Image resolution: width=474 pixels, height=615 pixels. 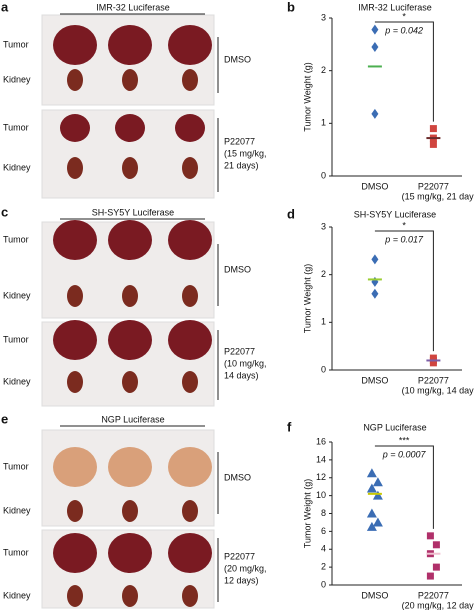 I want to click on y-tick-label: 16, so click(x=321, y=441).